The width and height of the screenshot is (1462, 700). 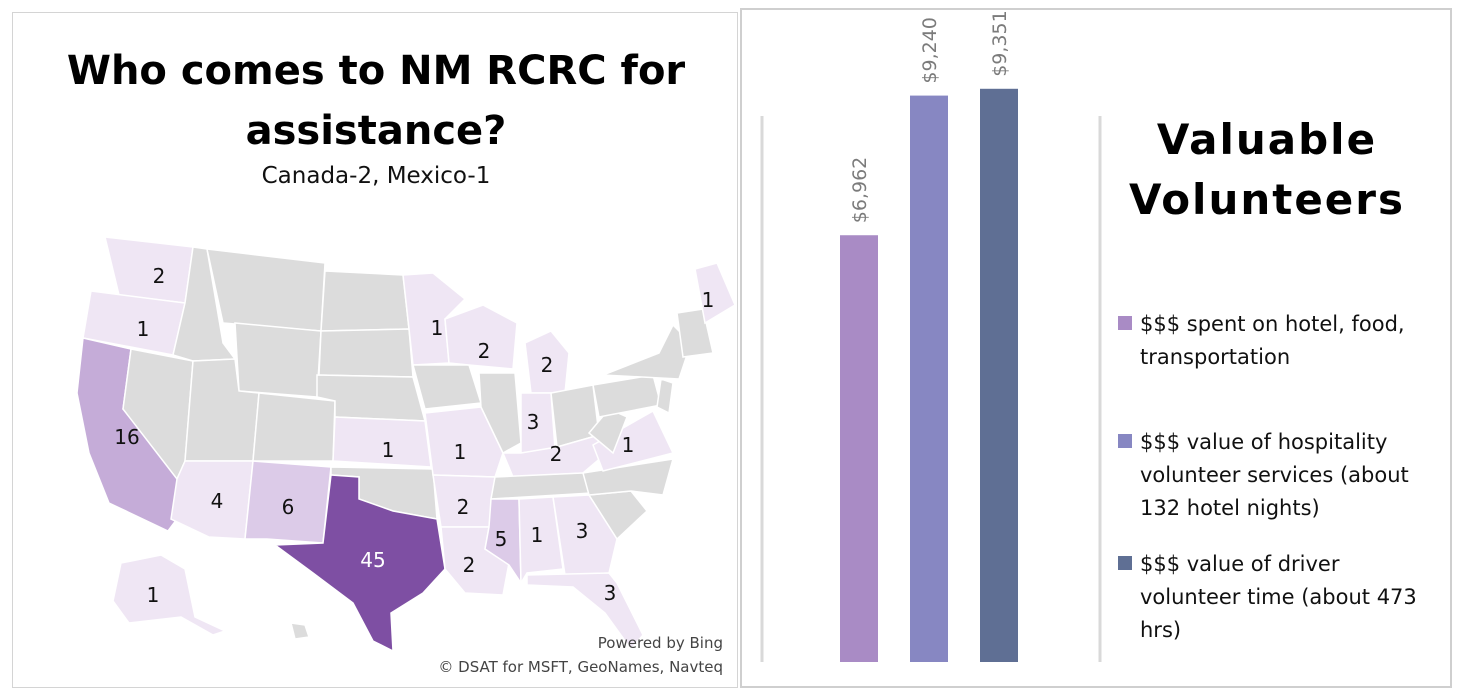 I want to click on state-wi, so click(x=481, y=337).